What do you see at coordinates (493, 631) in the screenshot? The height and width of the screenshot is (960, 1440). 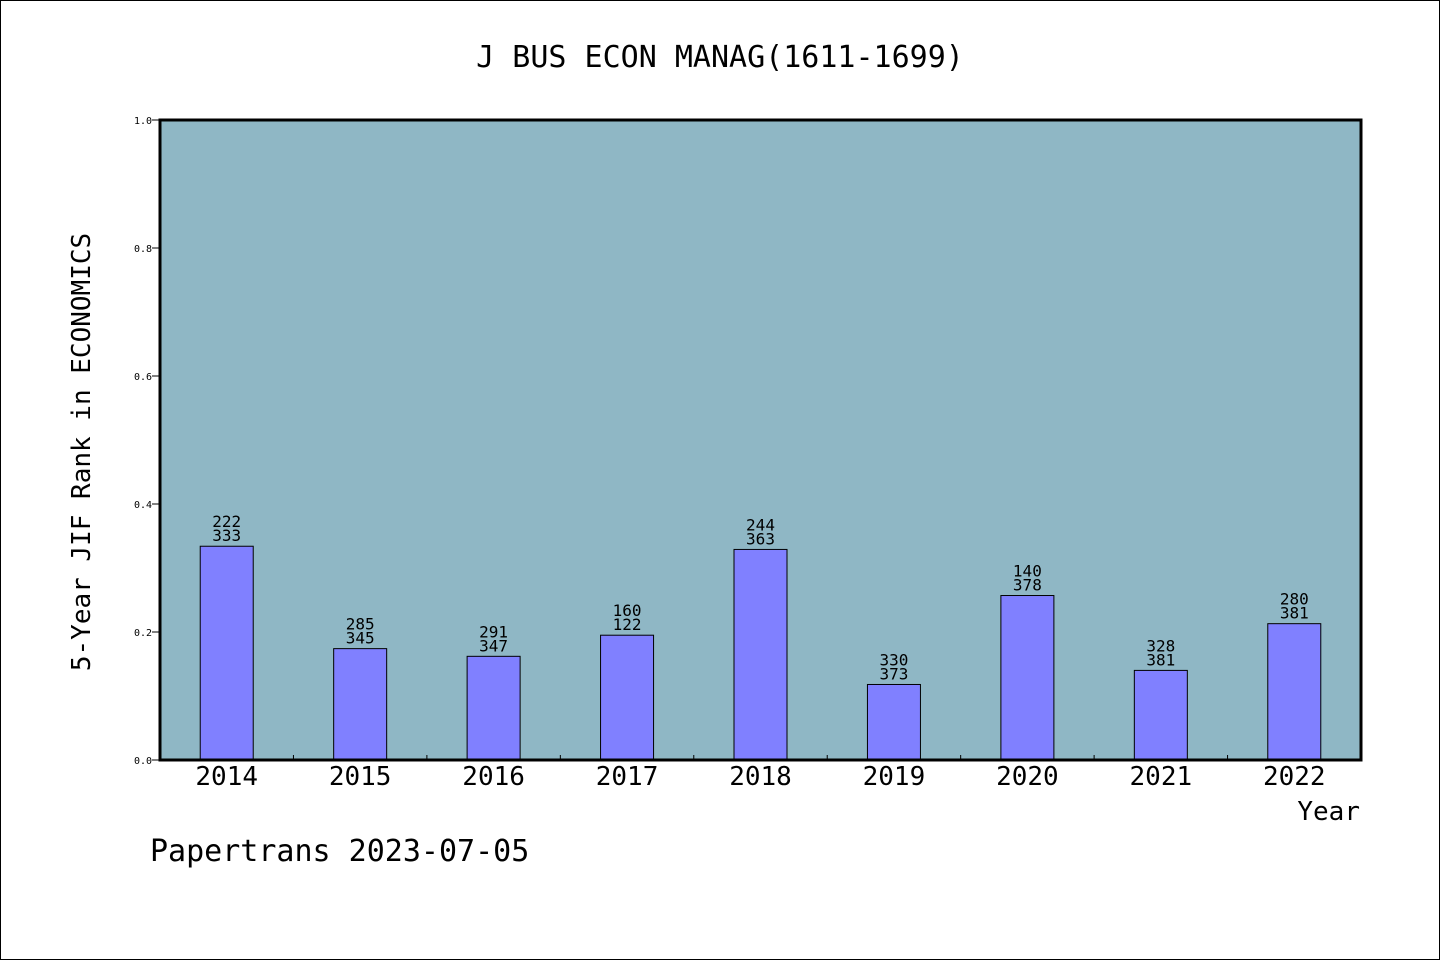 I see `bar-label-top-2016: 291` at bounding box center [493, 631].